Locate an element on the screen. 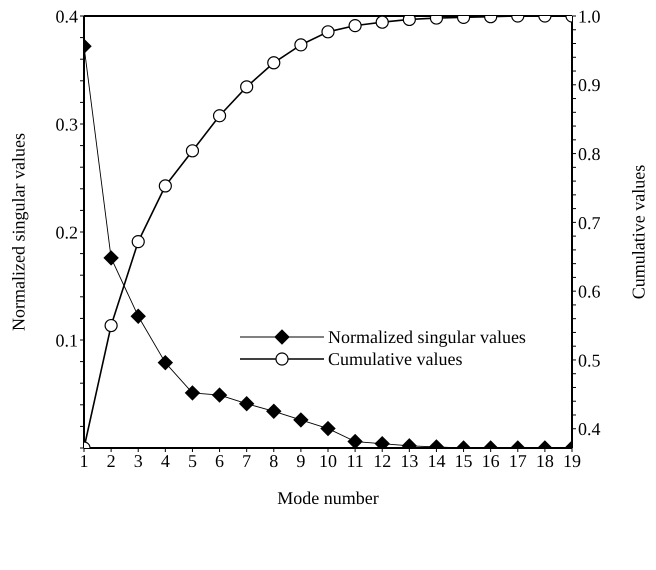 The width and height of the screenshot is (656, 570). x-axis-title: Mode number is located at coordinates (328, 498).